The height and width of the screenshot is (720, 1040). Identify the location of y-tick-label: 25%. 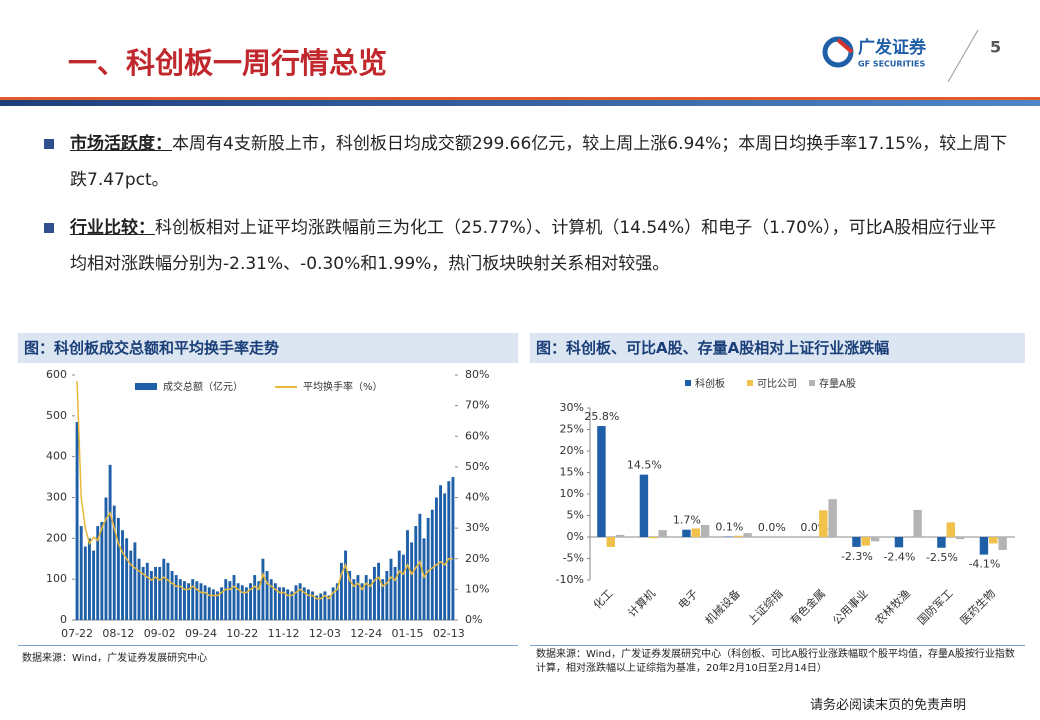
(572, 429).